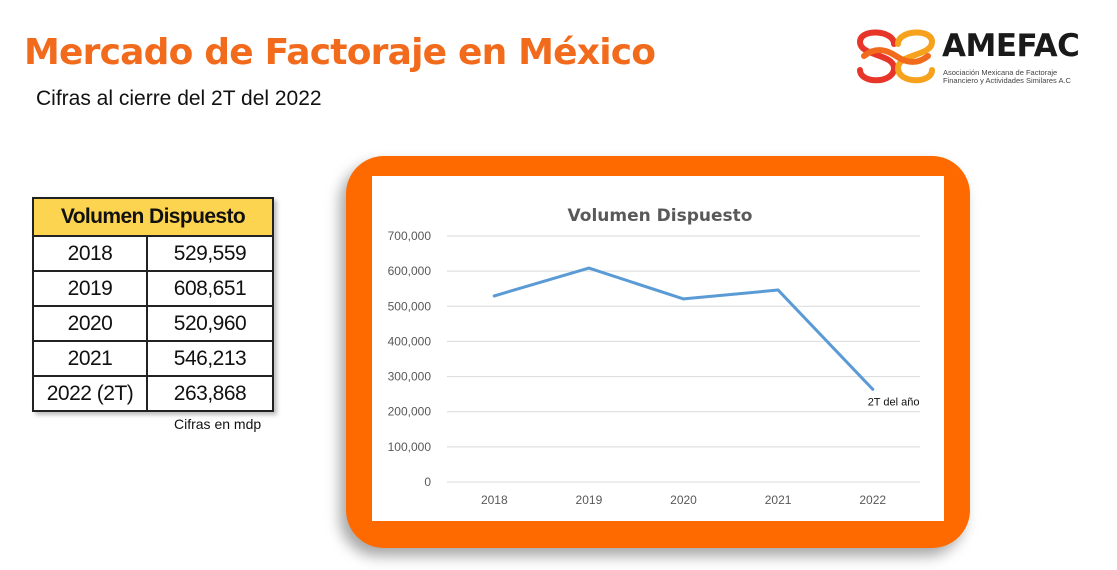 The width and height of the screenshot is (1117, 570). Describe the element at coordinates (1011, 46) in the screenshot. I see `logo-wordmark: AMEFAC` at that location.